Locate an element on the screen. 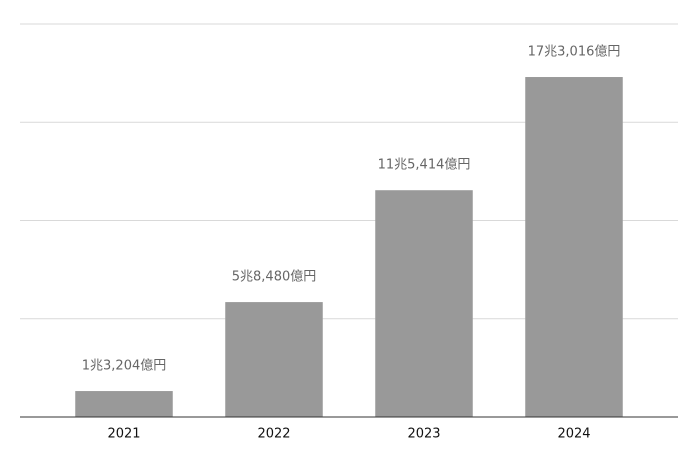 This screenshot has height=458, width=698. x-tick-label: 2023 is located at coordinates (423, 434).